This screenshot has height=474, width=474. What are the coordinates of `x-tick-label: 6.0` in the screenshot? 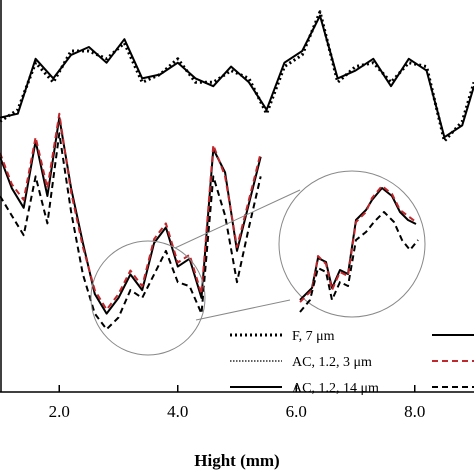 It's located at (296, 411).